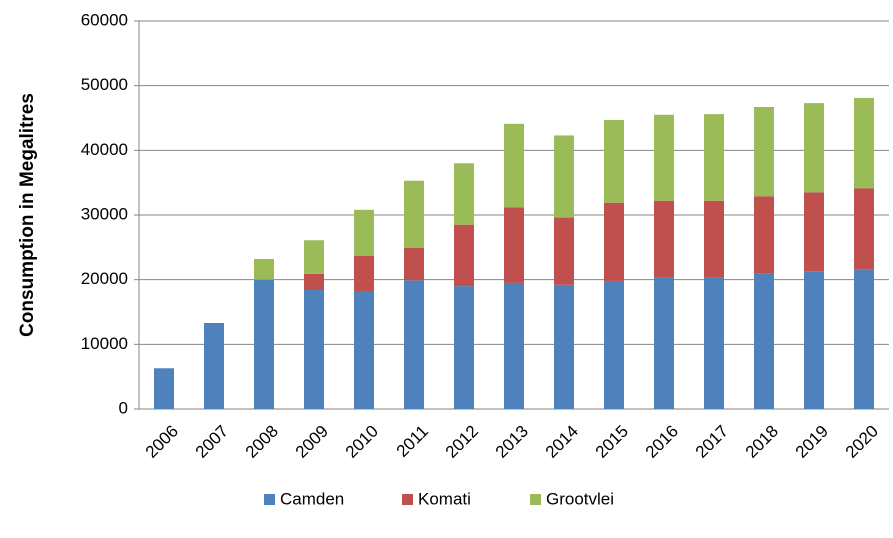  I want to click on y-tick-label: 0, so click(123, 407).